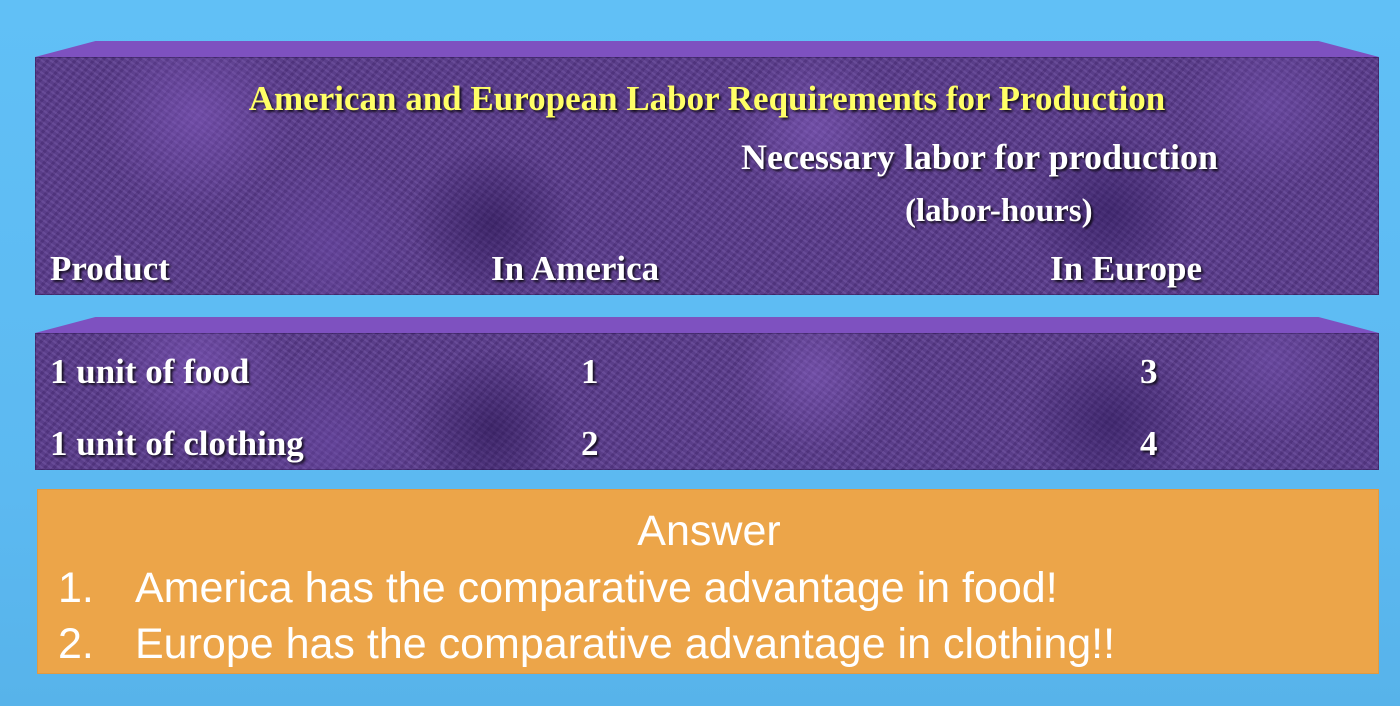 The height and width of the screenshot is (706, 1400). What do you see at coordinates (707, 49) in the screenshot?
I see `header-panel-bevel` at bounding box center [707, 49].